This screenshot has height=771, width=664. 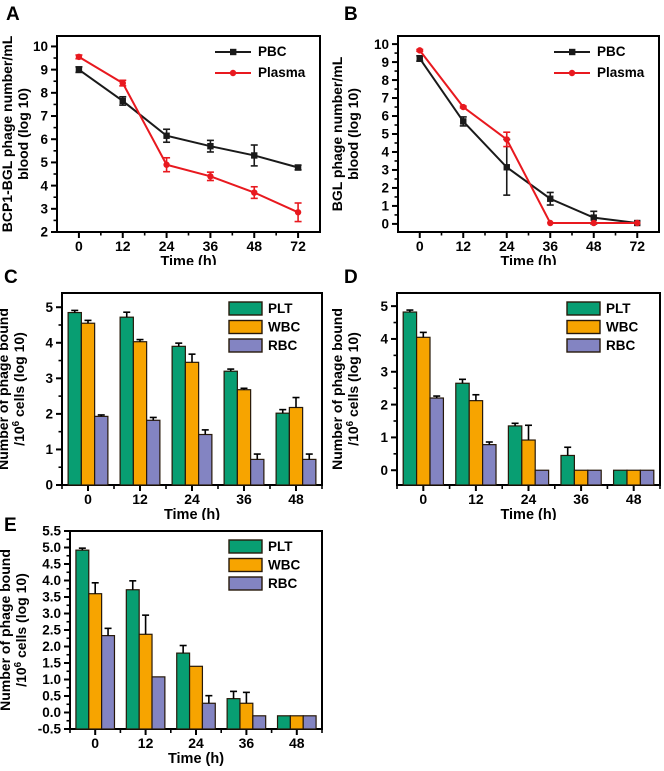 I want to click on y-tick-label: 3.5, so click(x=51, y=597).